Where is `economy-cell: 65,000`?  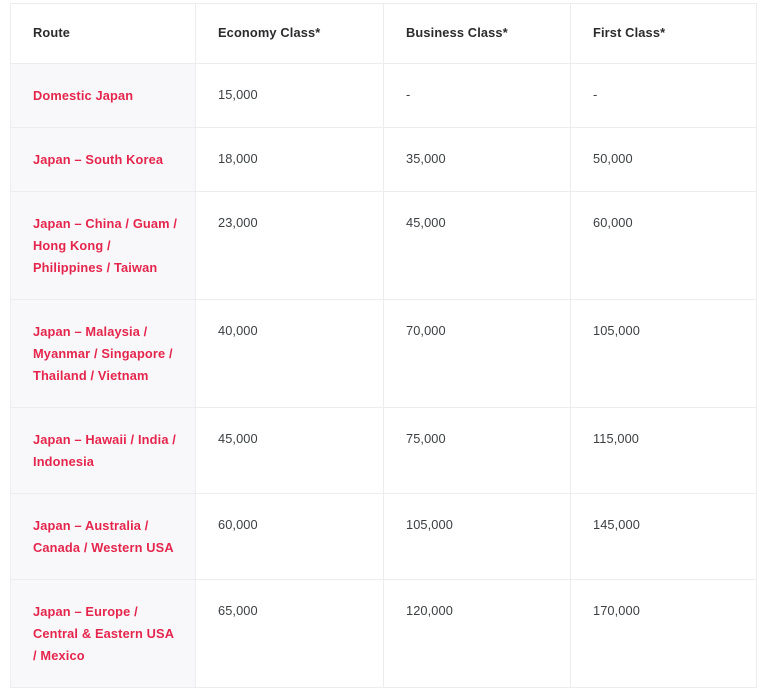 economy-cell: 65,000 is located at coordinates (289, 633).